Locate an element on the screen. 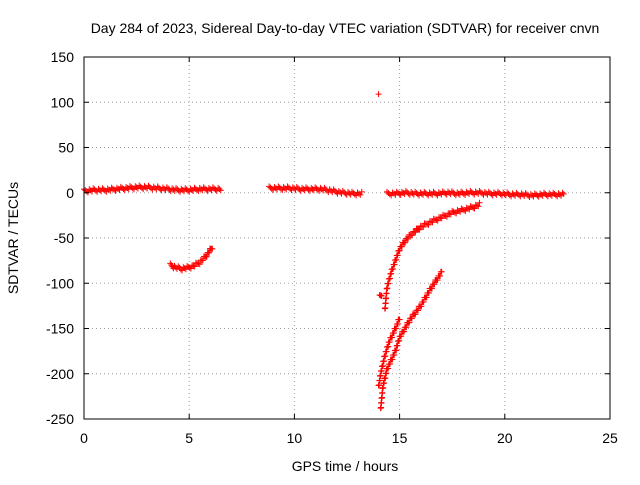 Image resolution: width=640 pixels, height=485 pixels. x-tick-label: 15 is located at coordinates (400, 438).